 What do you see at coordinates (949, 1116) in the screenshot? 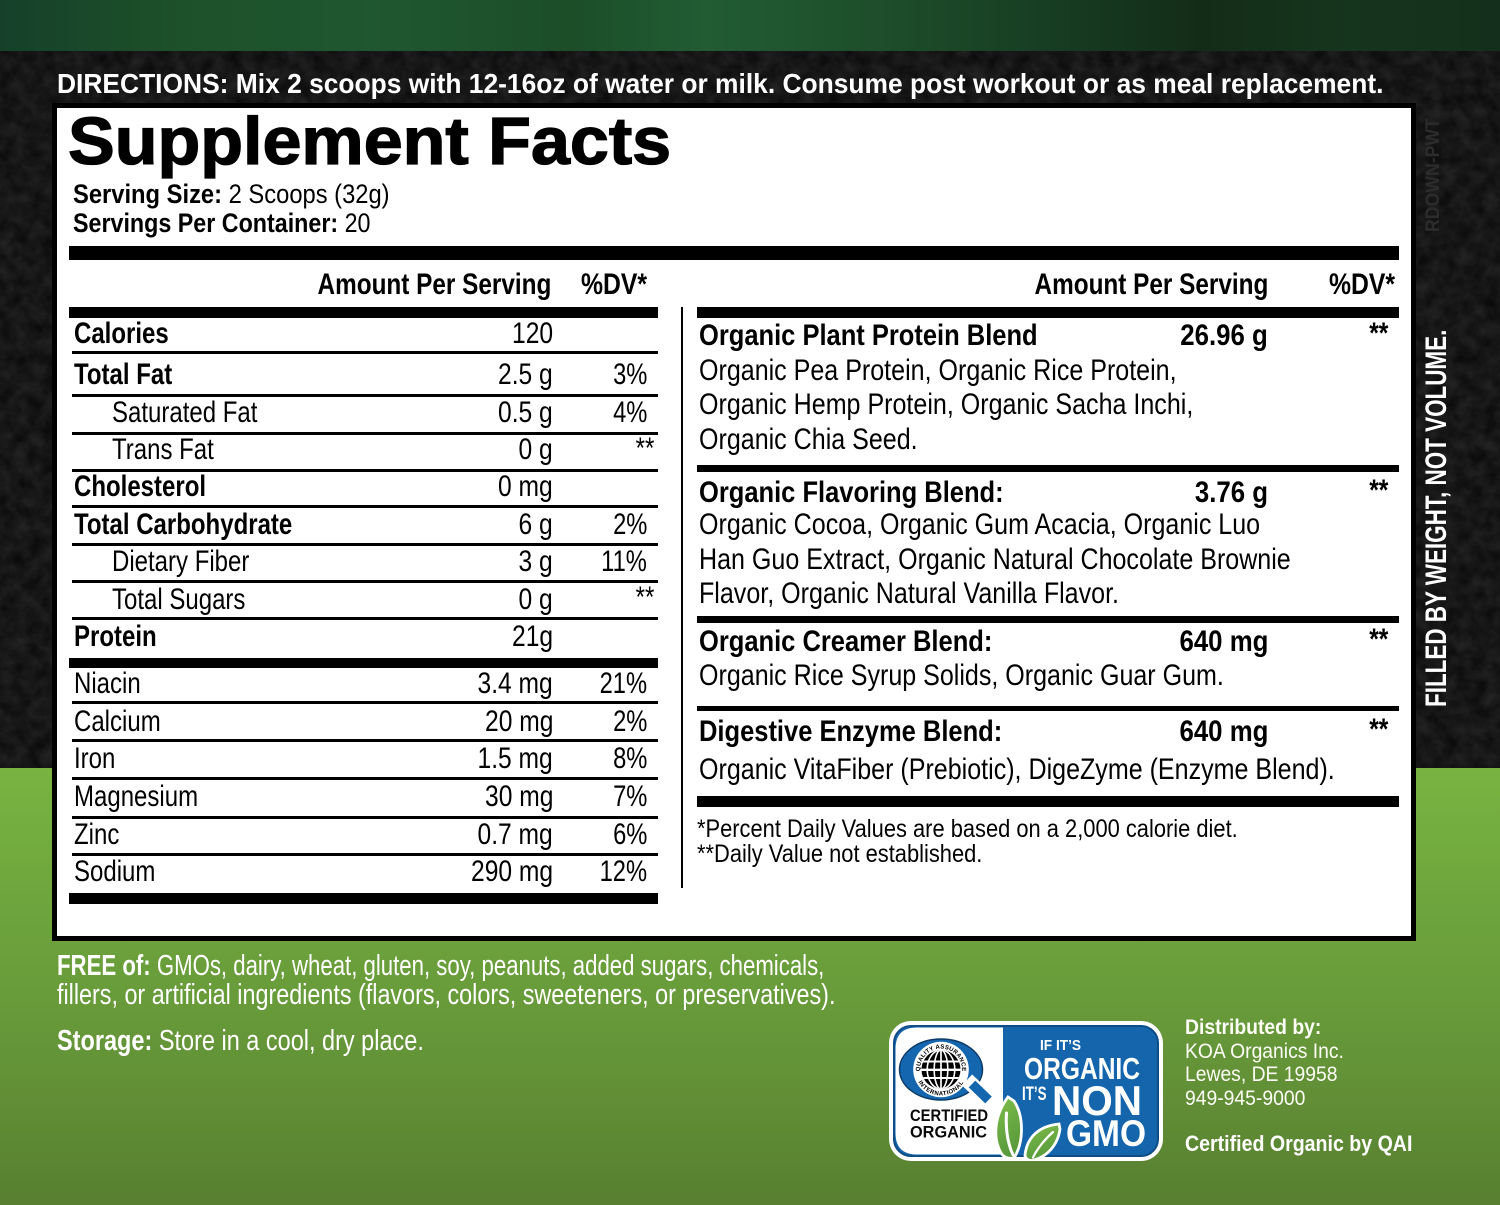
I see `svg-text: CERTIFIED` at bounding box center [949, 1116].